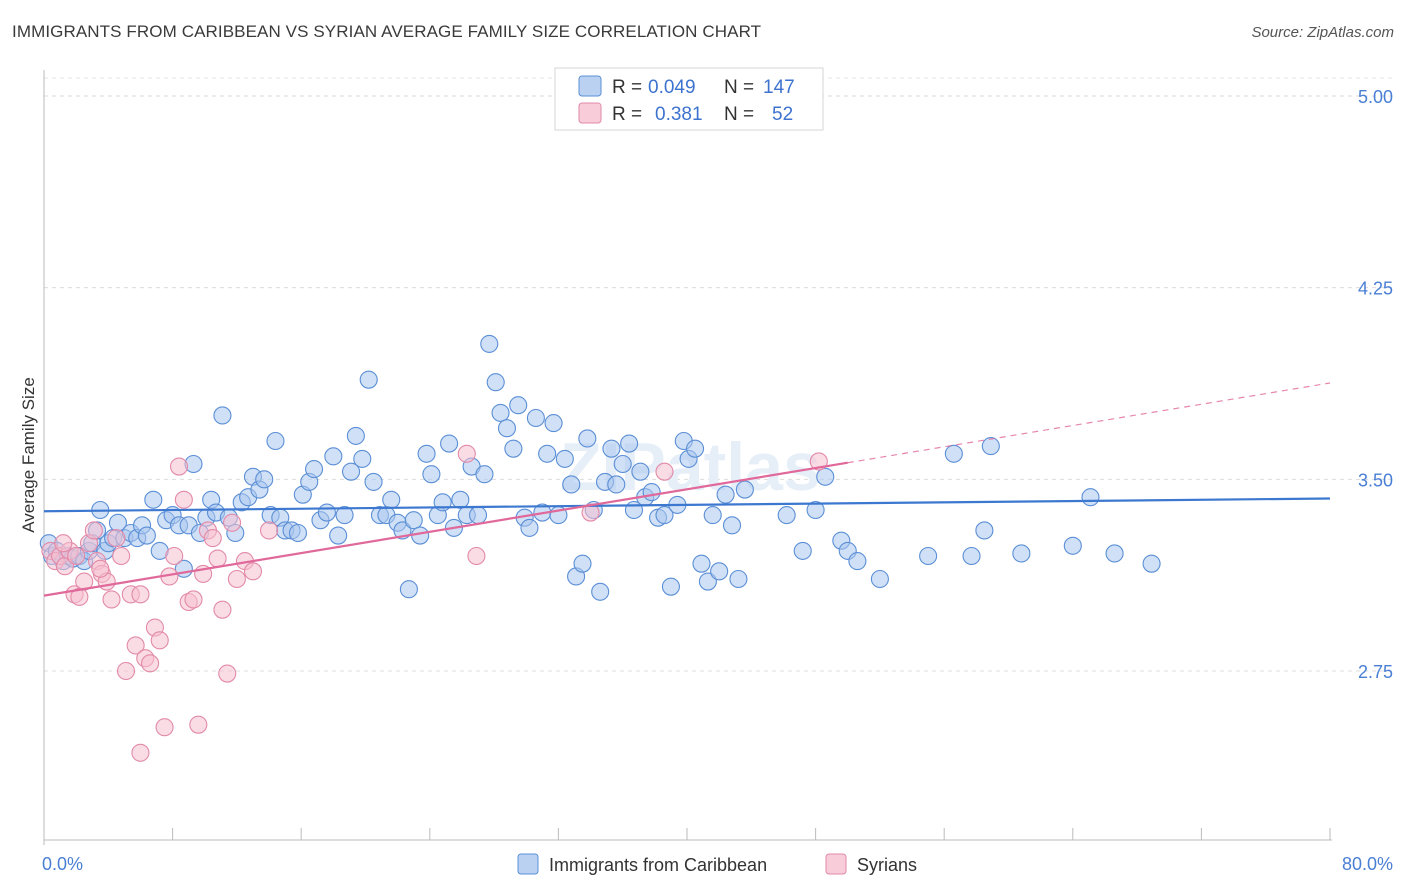  I want to click on chart-source: Source: ZipAtlas.com, so click(1322, 32).